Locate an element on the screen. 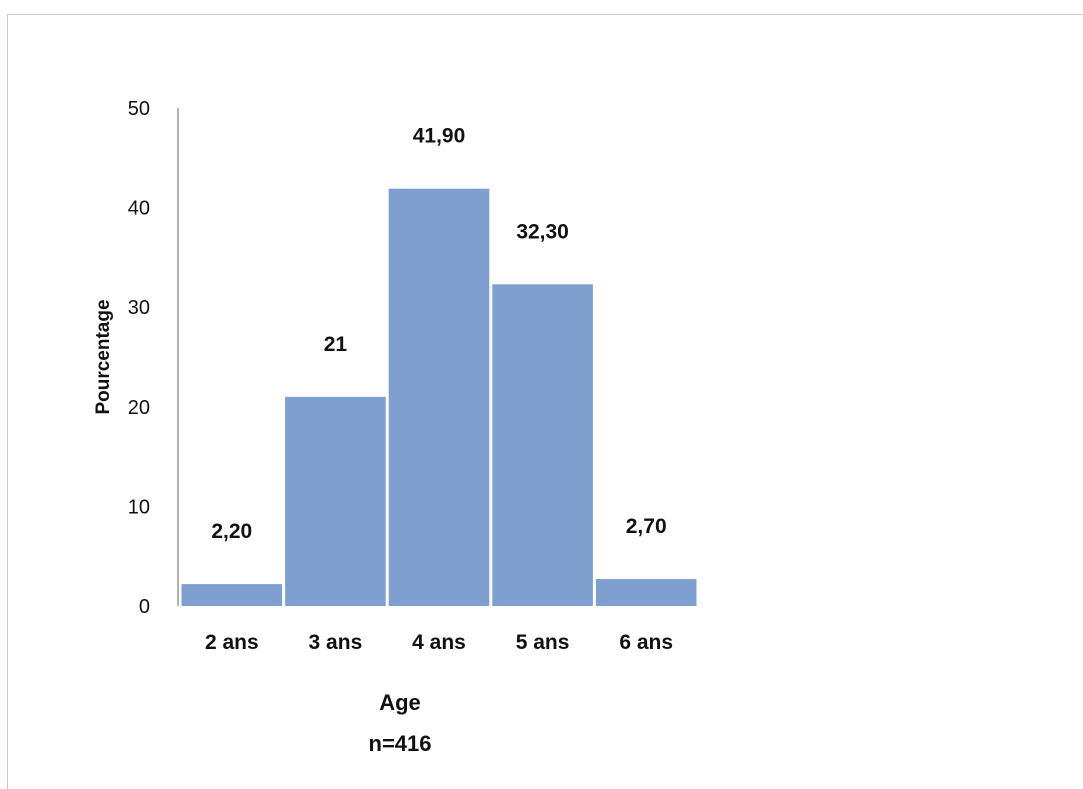 This screenshot has height=789, width=1083. y-tick-label: 30 is located at coordinates (139, 308).